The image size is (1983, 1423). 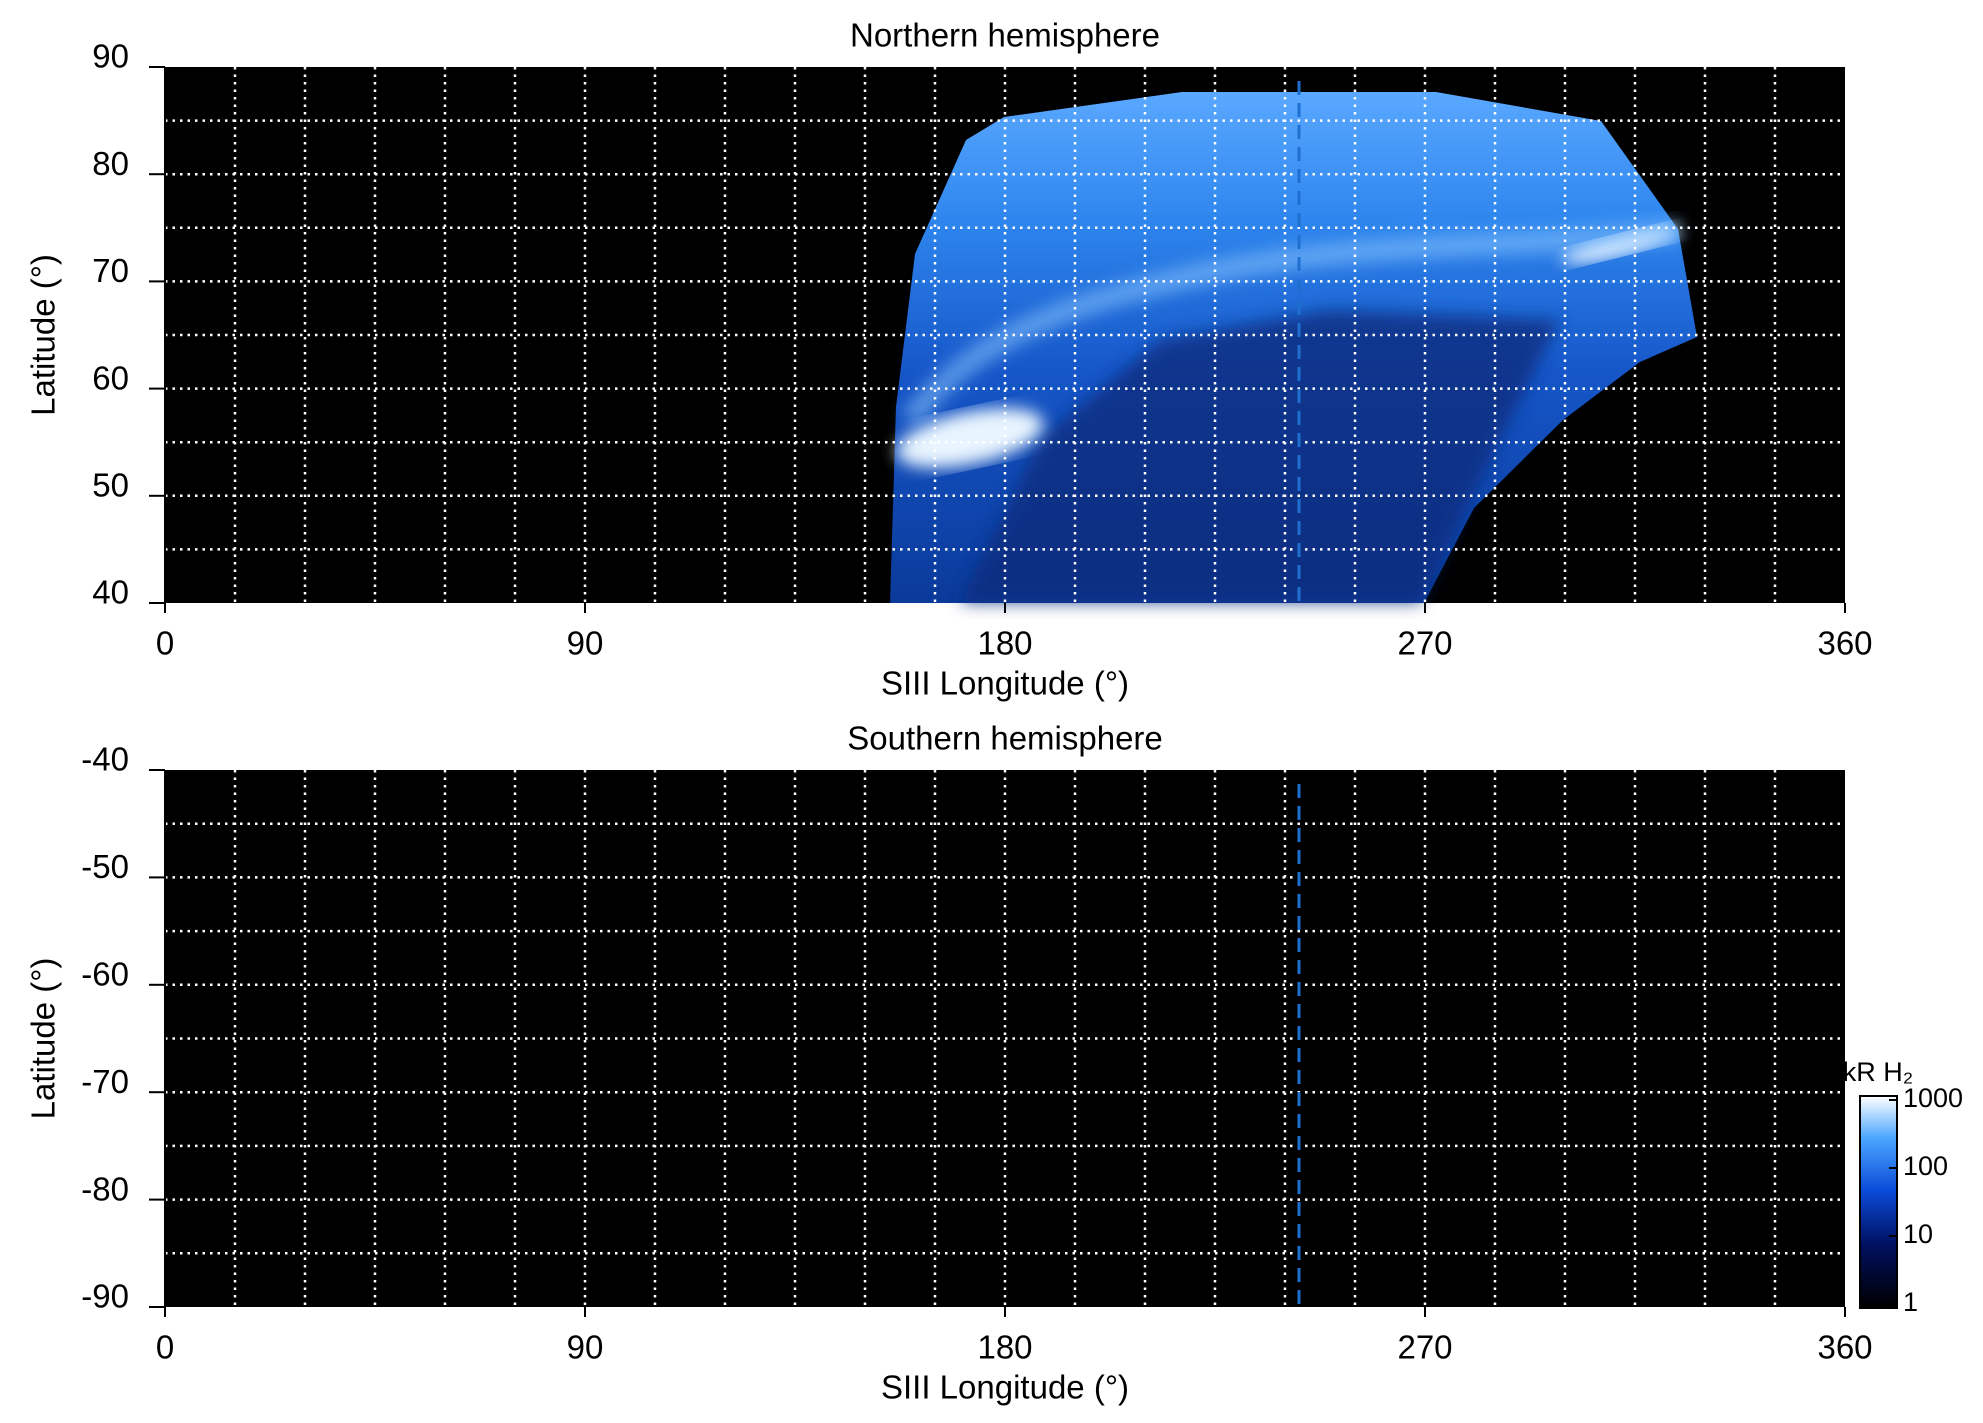 I want to click on colorbar-tick-label: 10, so click(x=1918, y=1234).